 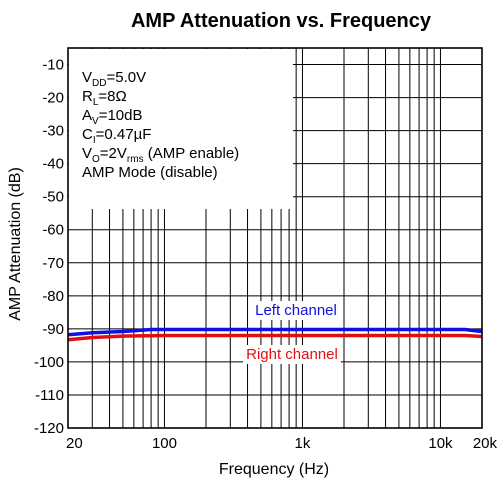 What do you see at coordinates (53, 197) in the screenshot?
I see `y-tick-label: -50` at bounding box center [53, 197].